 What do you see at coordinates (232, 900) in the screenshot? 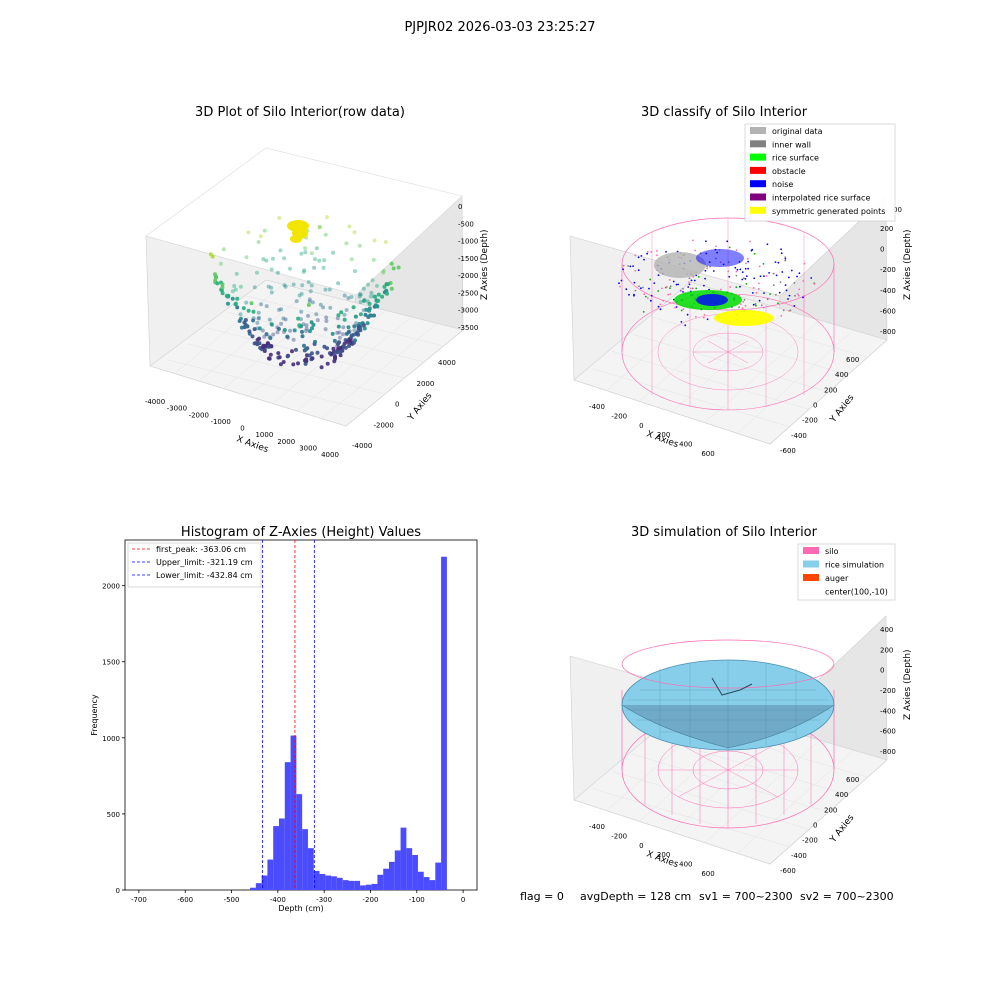
I see `histogram-x-tick-label: -500` at bounding box center [232, 900].